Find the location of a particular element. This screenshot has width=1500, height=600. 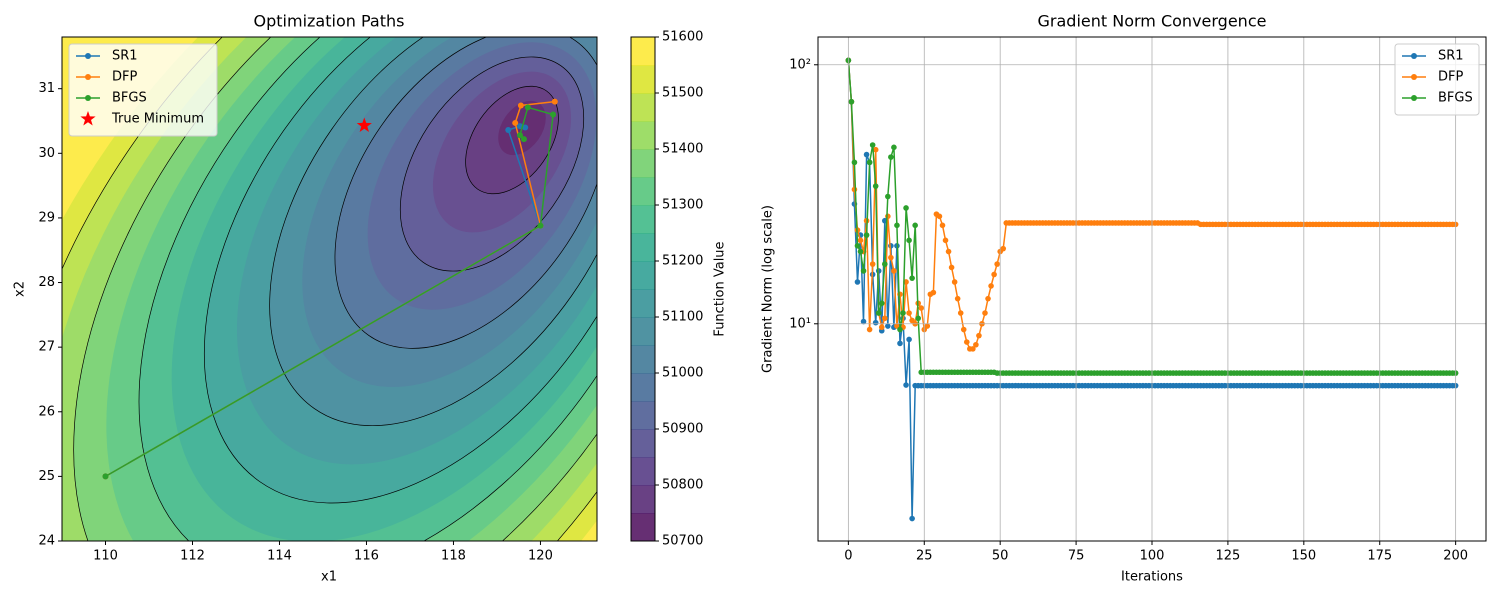

x-tick-label: 0 is located at coordinates (848, 556).